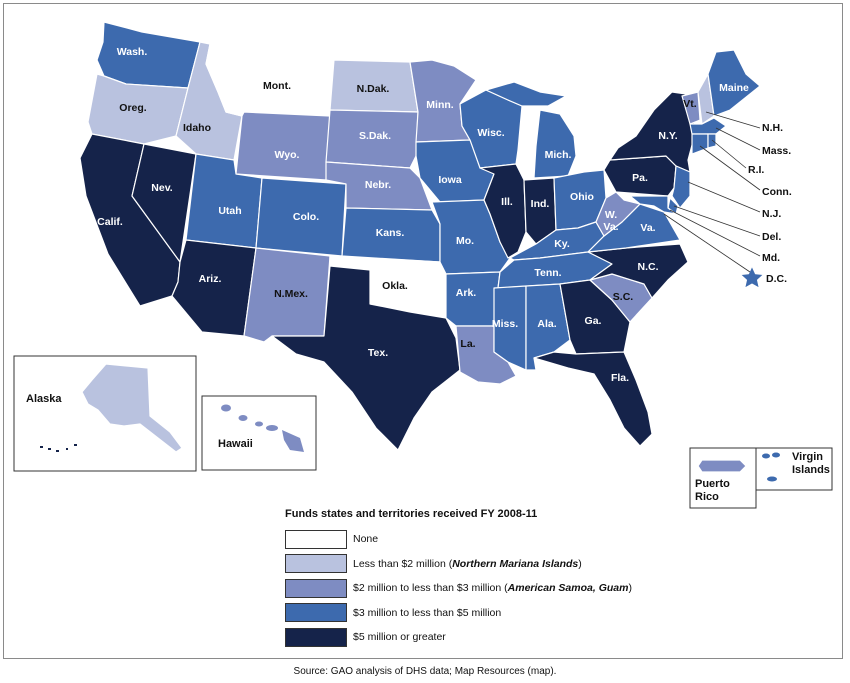 The width and height of the screenshot is (850, 683). Describe the element at coordinates (647, 228) in the screenshot. I see `label-va: Va.` at that location.